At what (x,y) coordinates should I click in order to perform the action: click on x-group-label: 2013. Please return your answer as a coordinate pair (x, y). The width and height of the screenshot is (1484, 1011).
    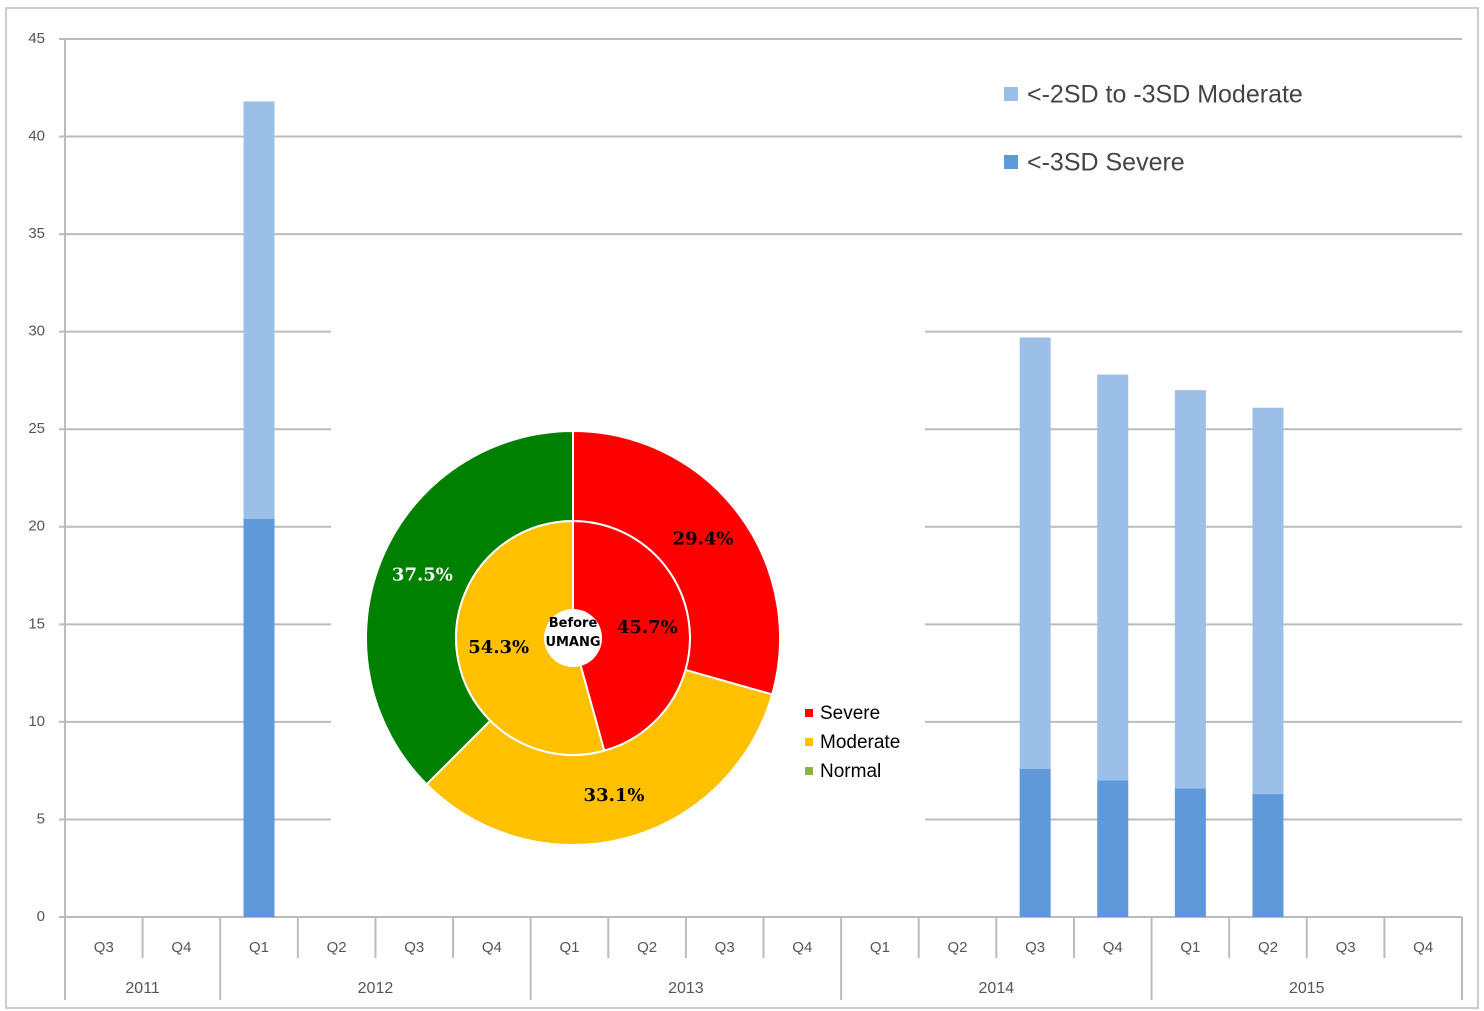
    Looking at the image, I should click on (686, 988).